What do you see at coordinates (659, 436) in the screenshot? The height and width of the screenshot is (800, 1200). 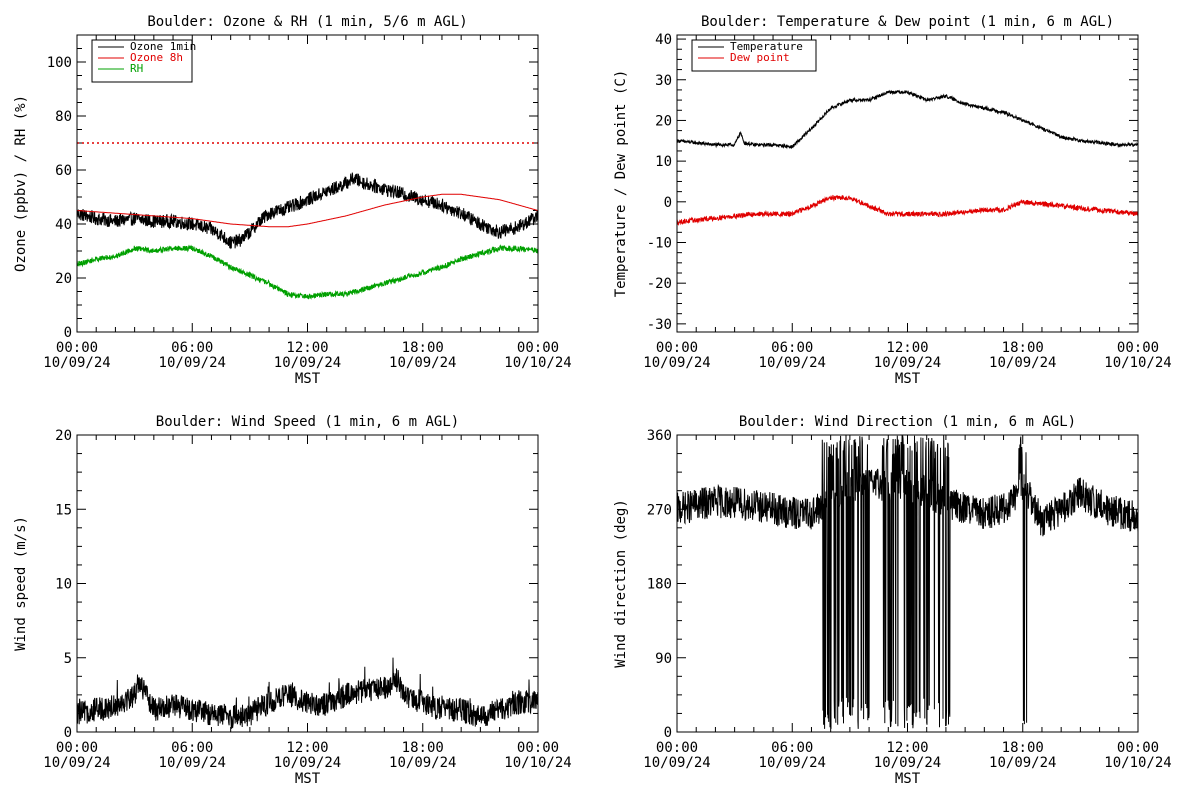 I see `y-tick-label: 360` at bounding box center [659, 436].